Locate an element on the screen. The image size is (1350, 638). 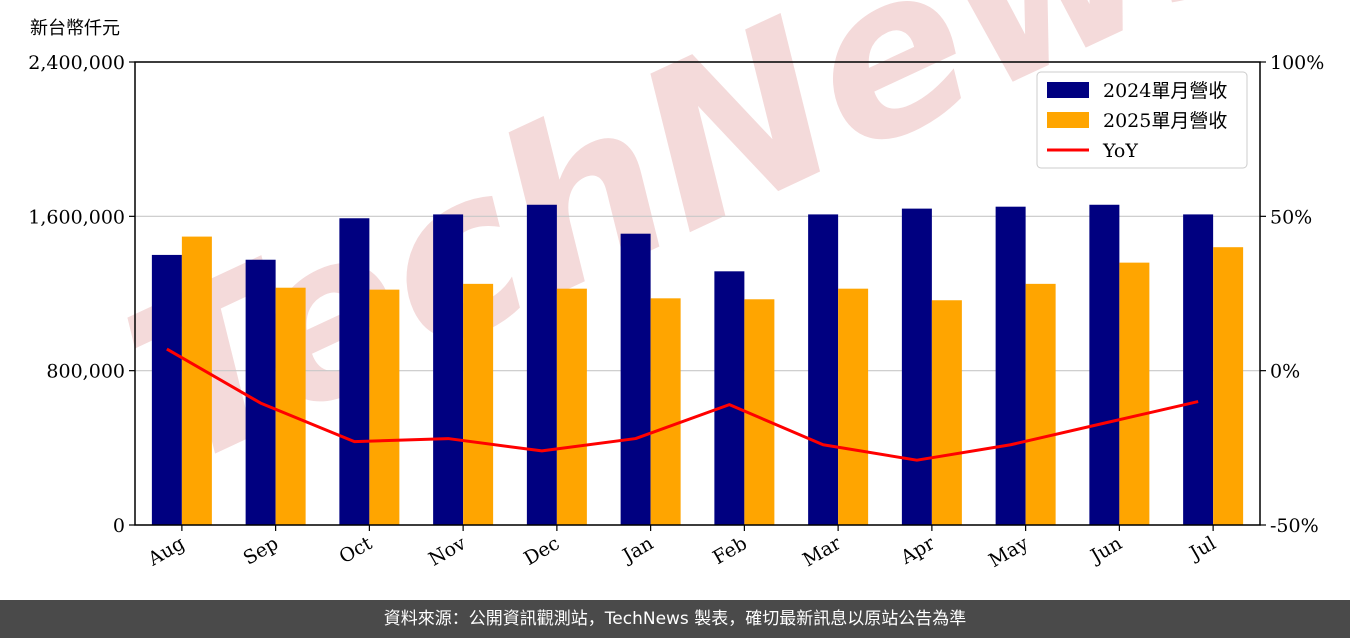
y2-tick-label: 0% is located at coordinates (1285, 372).